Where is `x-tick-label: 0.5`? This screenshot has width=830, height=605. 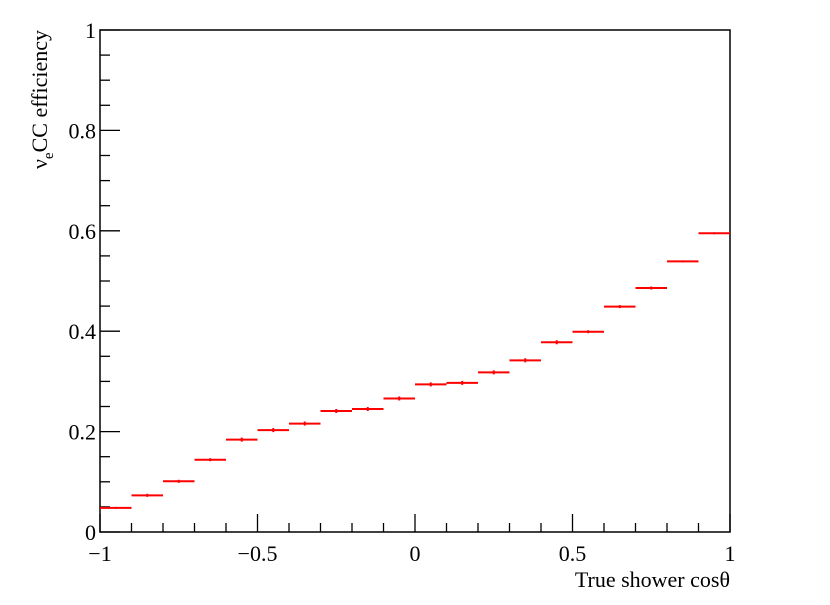
x-tick-label: 0.5 is located at coordinates (573, 553).